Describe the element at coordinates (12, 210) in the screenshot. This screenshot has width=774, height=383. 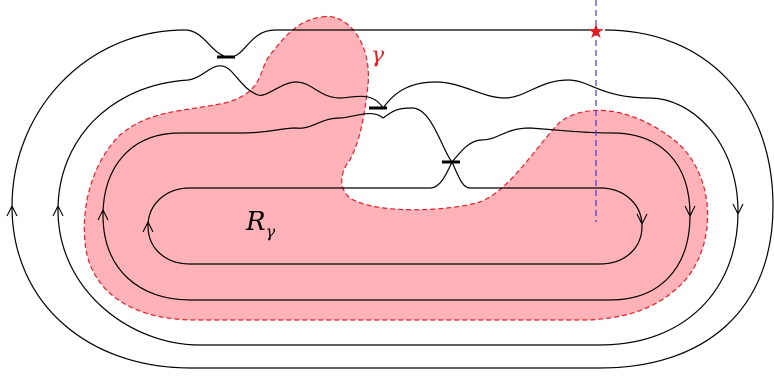
I see `arrow-outer-left` at that location.